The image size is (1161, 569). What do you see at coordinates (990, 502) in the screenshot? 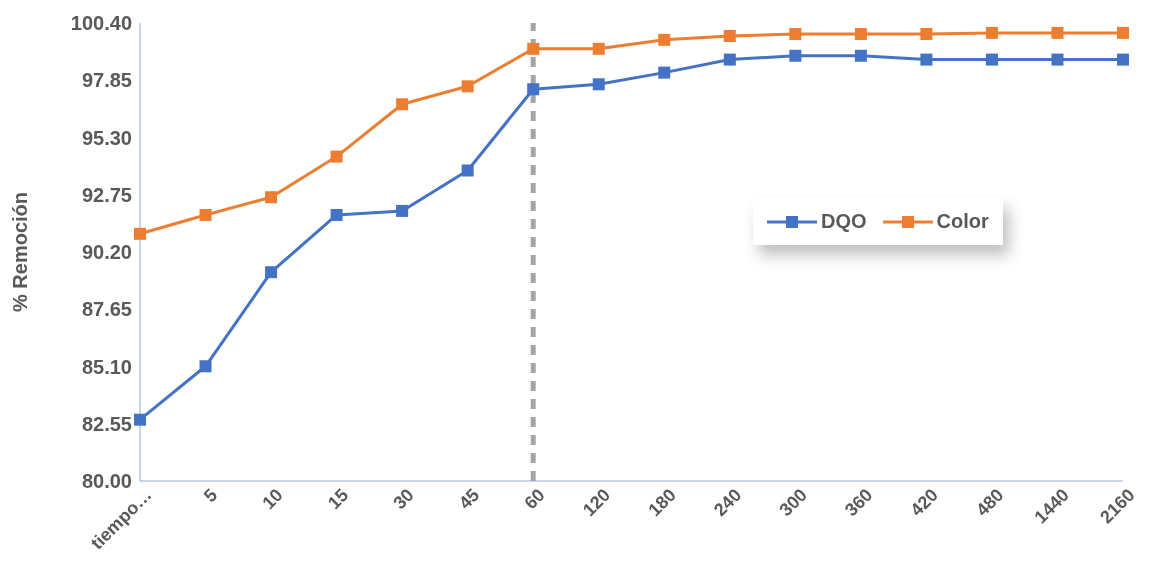
I see `x-tick-label: 480` at bounding box center [990, 502].